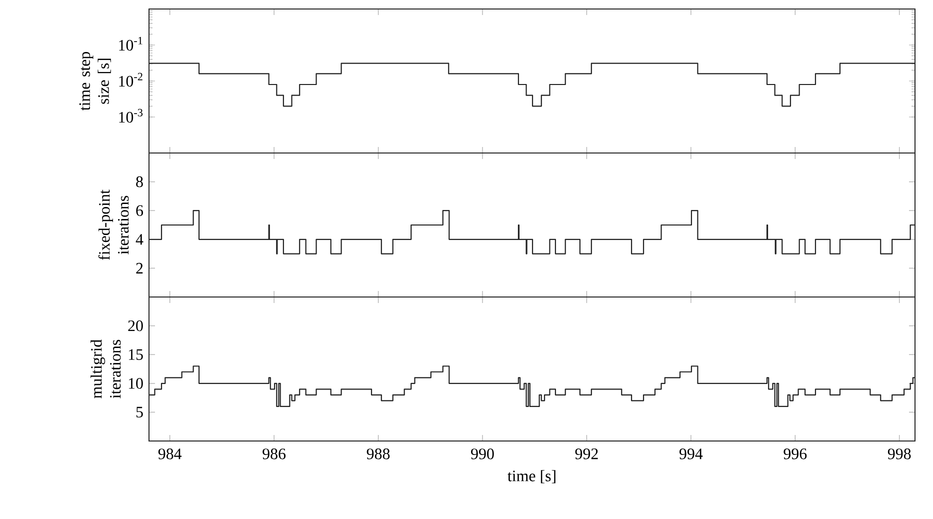 The width and height of the screenshot is (933, 519). I want to click on y-tick-label: 15, so click(135, 354).